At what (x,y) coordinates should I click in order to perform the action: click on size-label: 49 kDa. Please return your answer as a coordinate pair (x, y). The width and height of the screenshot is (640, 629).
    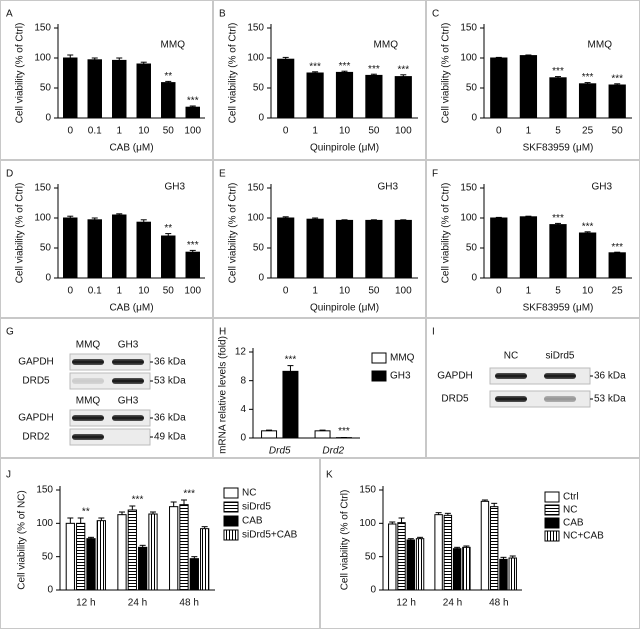
    Looking at the image, I should click on (170, 437).